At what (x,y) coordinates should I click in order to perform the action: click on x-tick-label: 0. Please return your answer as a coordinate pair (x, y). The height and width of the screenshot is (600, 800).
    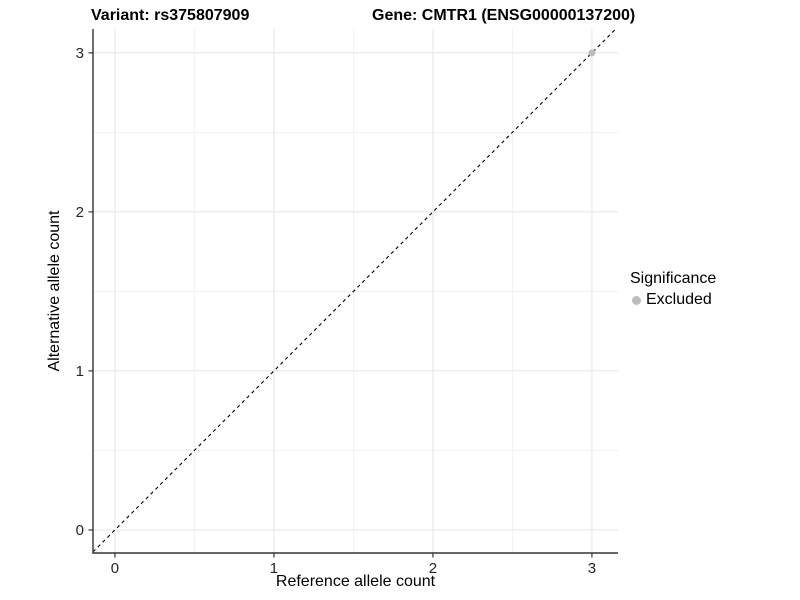
    Looking at the image, I should click on (115, 568).